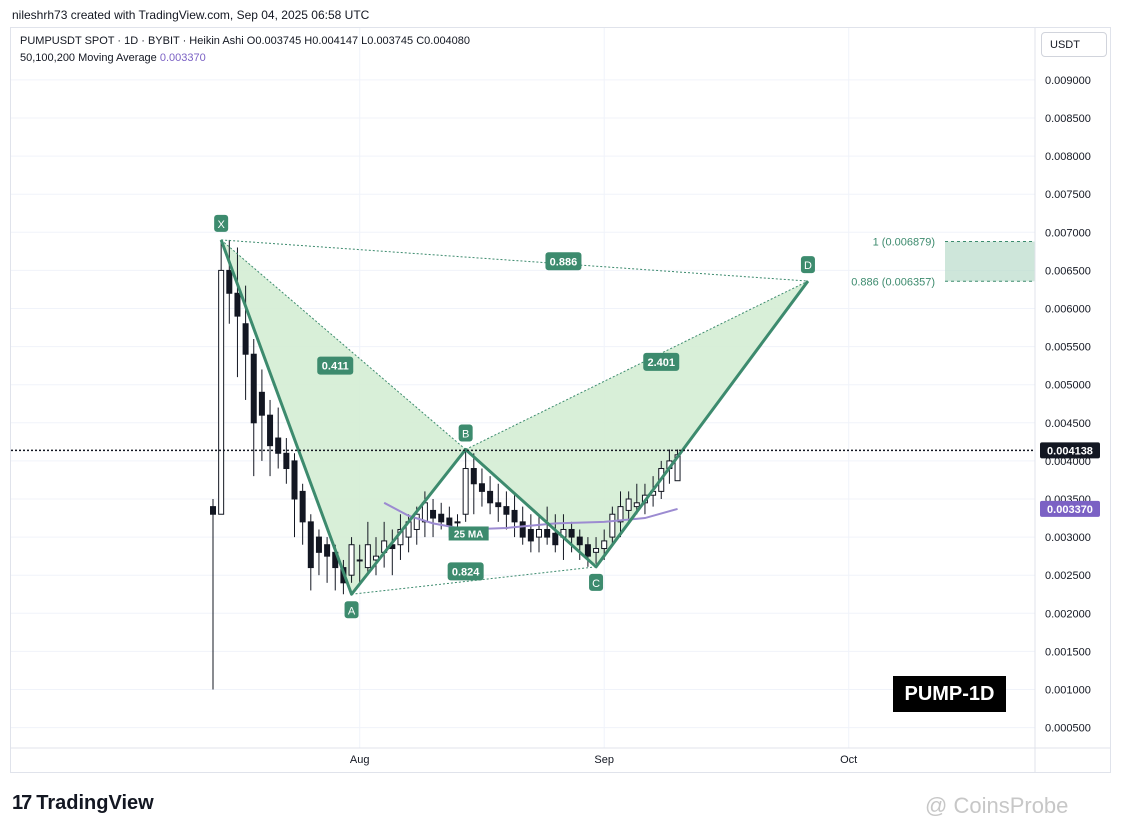 The image size is (1121, 833). I want to click on y-tick-label: 0.001000, so click(1068, 691).